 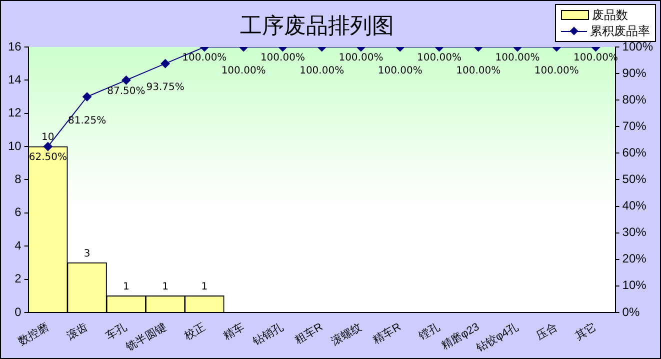 I want to click on x-tick-label: 滚齿, so click(x=77, y=331).